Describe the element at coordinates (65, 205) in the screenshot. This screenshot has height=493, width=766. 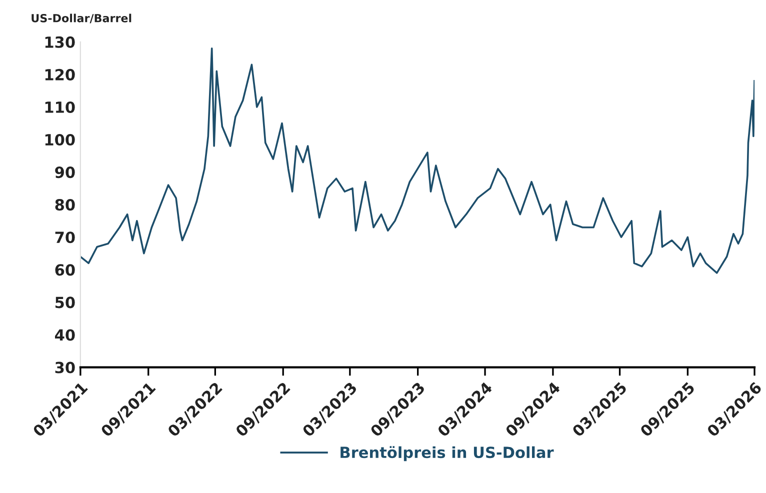
I see `y-tick-label: 80` at that location.